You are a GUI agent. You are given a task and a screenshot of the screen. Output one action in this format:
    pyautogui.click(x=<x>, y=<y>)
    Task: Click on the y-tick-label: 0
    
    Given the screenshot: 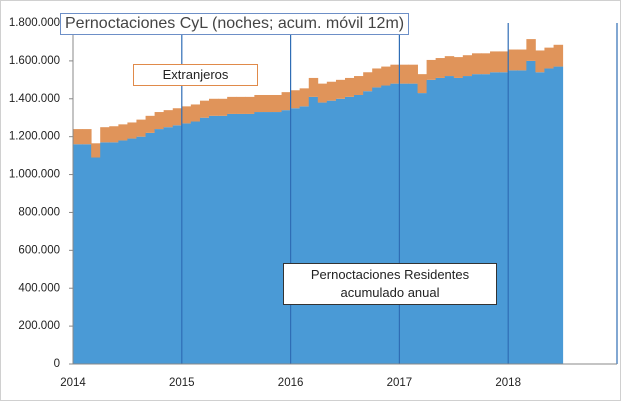 What is the action you would take?
    pyautogui.click(x=57, y=364)
    